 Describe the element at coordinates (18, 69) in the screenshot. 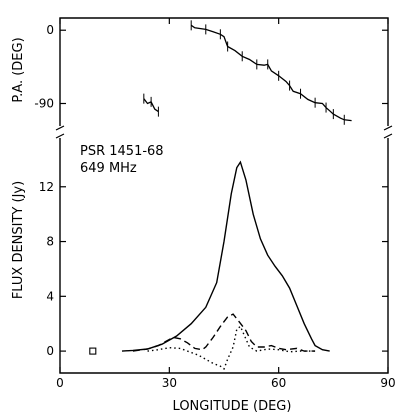

I see `pa-ylabel: P.A. (DEG)` at that location.